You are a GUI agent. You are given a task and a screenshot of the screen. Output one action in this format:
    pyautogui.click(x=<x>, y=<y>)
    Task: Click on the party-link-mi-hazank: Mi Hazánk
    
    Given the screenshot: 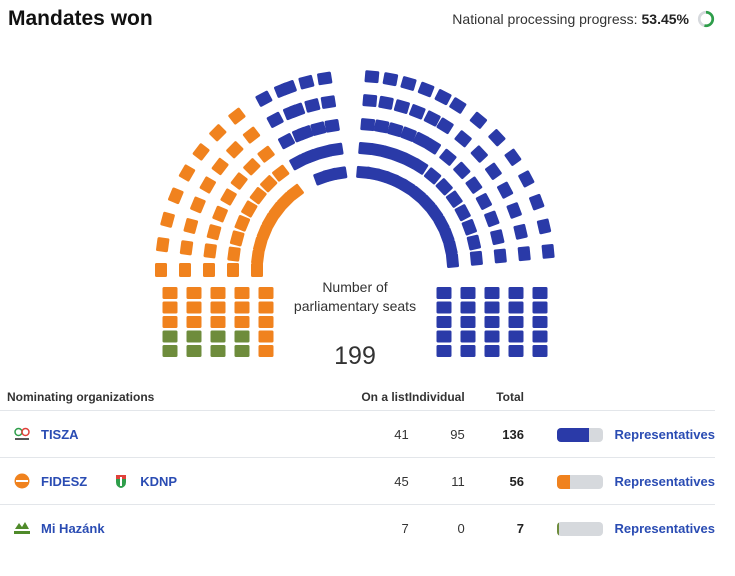 What is the action you would take?
    pyautogui.click(x=73, y=528)
    